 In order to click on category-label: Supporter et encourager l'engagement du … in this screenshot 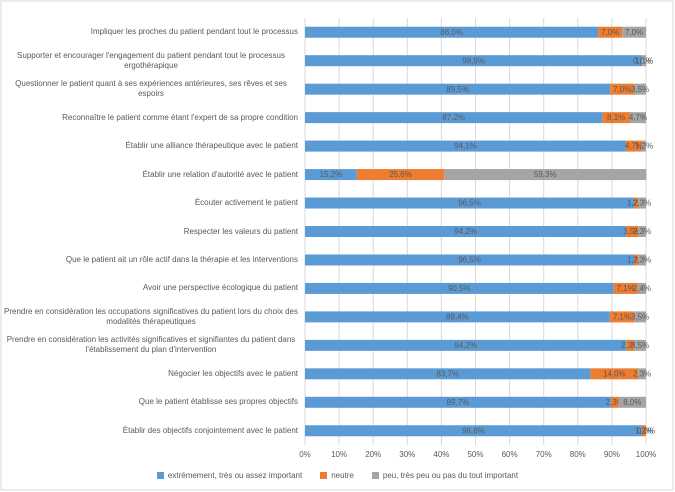, I will do `click(151, 61)`.